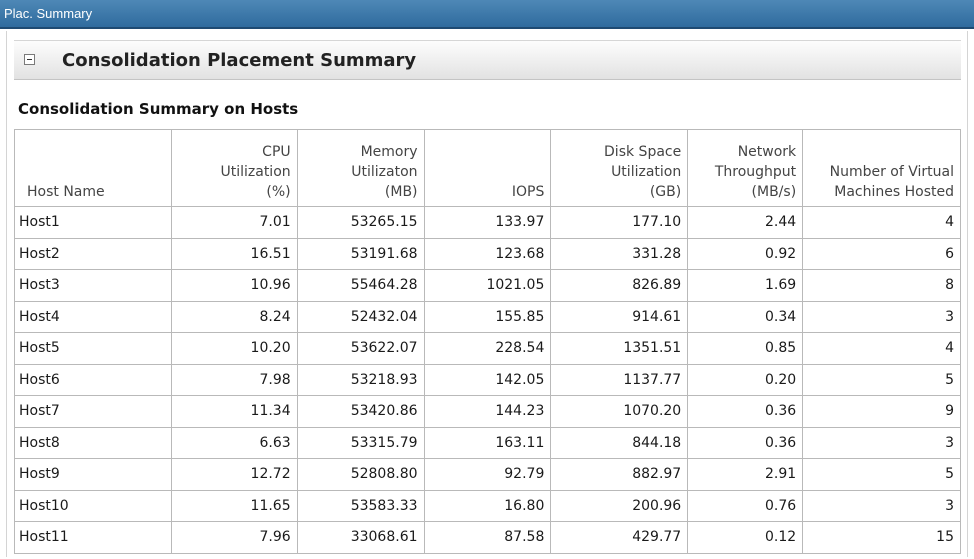  I want to click on table-cell-network-throughput: 2.91, so click(745, 474).